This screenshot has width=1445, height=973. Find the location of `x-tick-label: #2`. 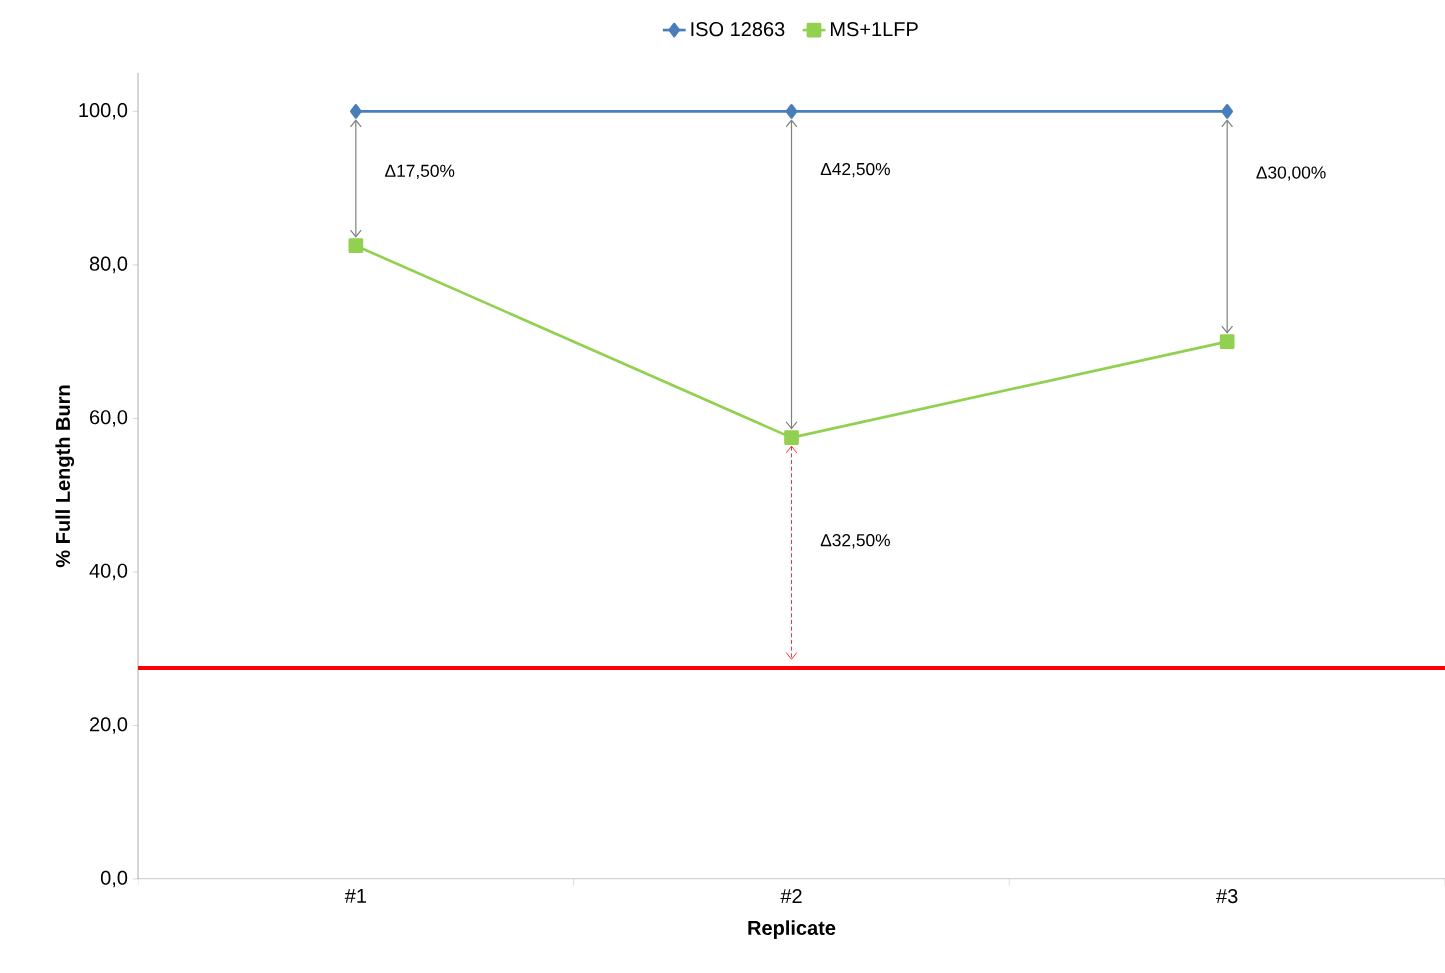

x-tick-label: #2 is located at coordinates (791, 896).